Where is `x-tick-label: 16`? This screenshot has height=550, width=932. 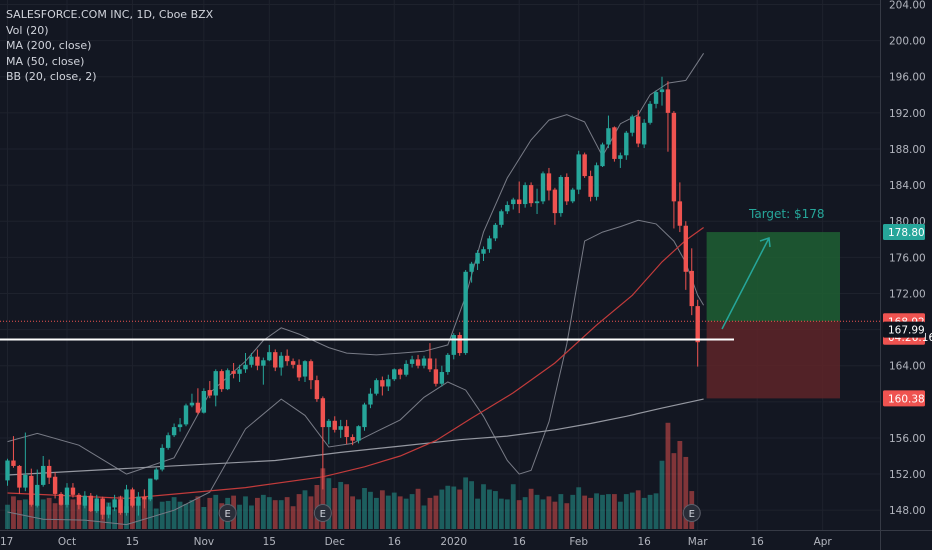 x-tick-label: 16 is located at coordinates (758, 542).